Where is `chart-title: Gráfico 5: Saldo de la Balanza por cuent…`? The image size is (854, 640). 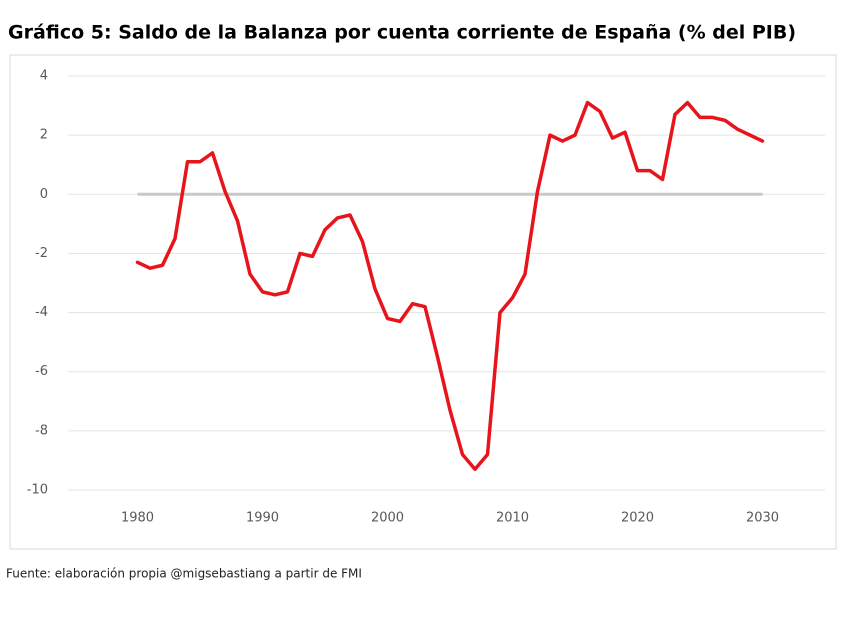 chart-title: Gráfico 5: Saldo de la Balanza por cuent… is located at coordinates (402, 33).